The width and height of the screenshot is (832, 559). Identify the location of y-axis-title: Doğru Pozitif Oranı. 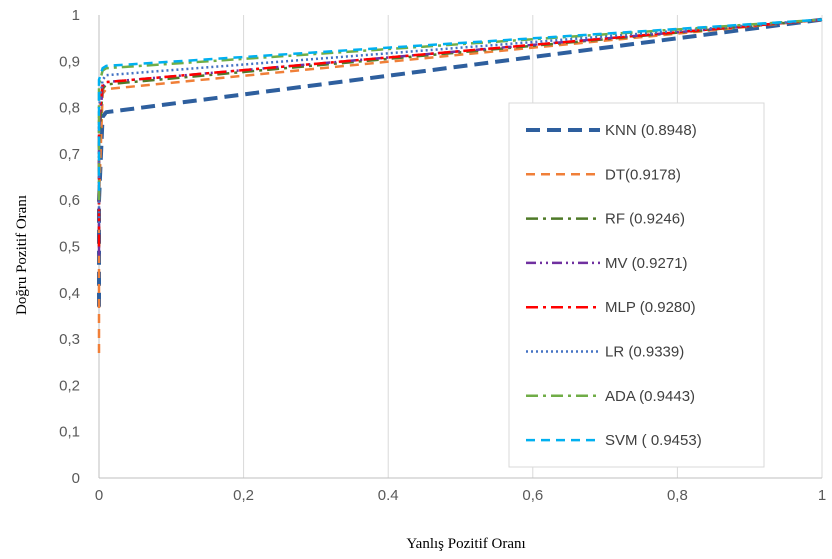
(22, 255).